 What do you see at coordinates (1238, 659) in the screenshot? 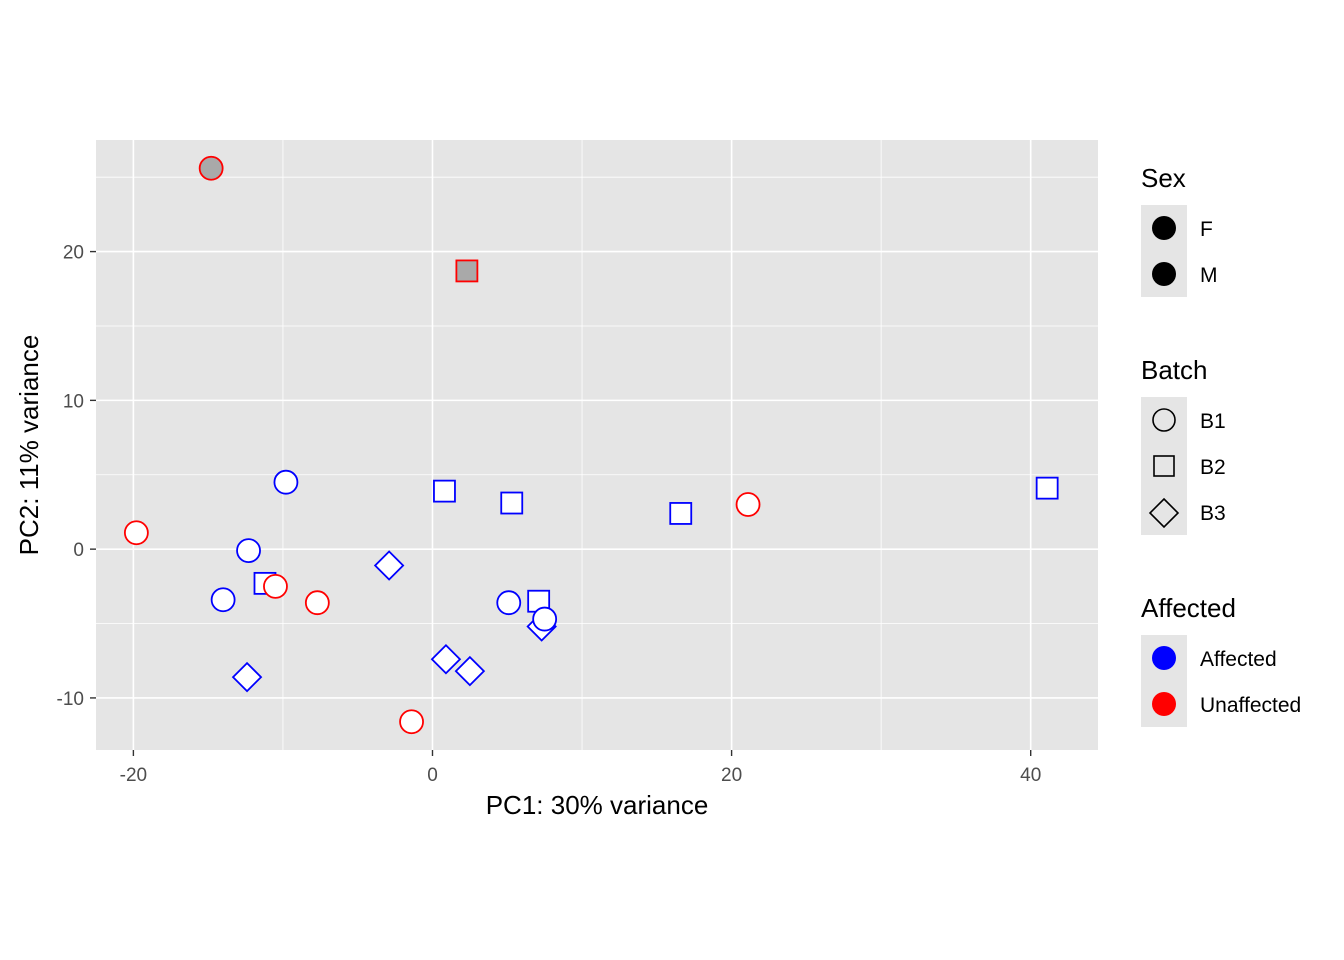
I see `legend-affected-label: Affected` at bounding box center [1238, 659].